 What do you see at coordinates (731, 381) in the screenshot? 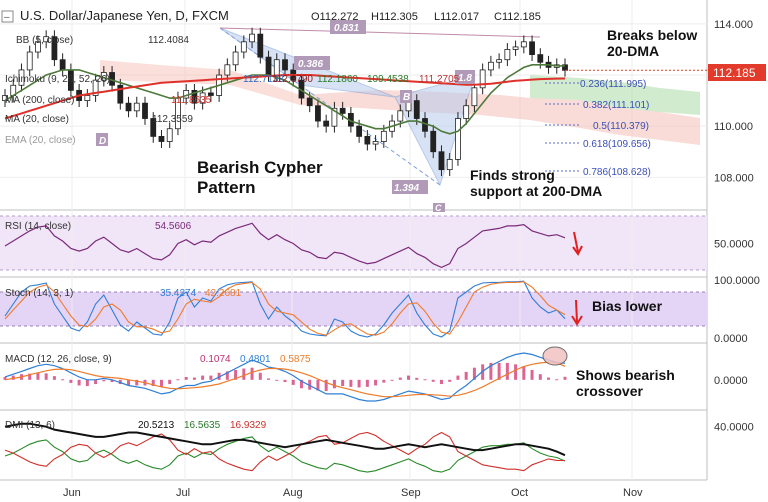
I see `macd-tick-label: 0.0000` at bounding box center [731, 381].